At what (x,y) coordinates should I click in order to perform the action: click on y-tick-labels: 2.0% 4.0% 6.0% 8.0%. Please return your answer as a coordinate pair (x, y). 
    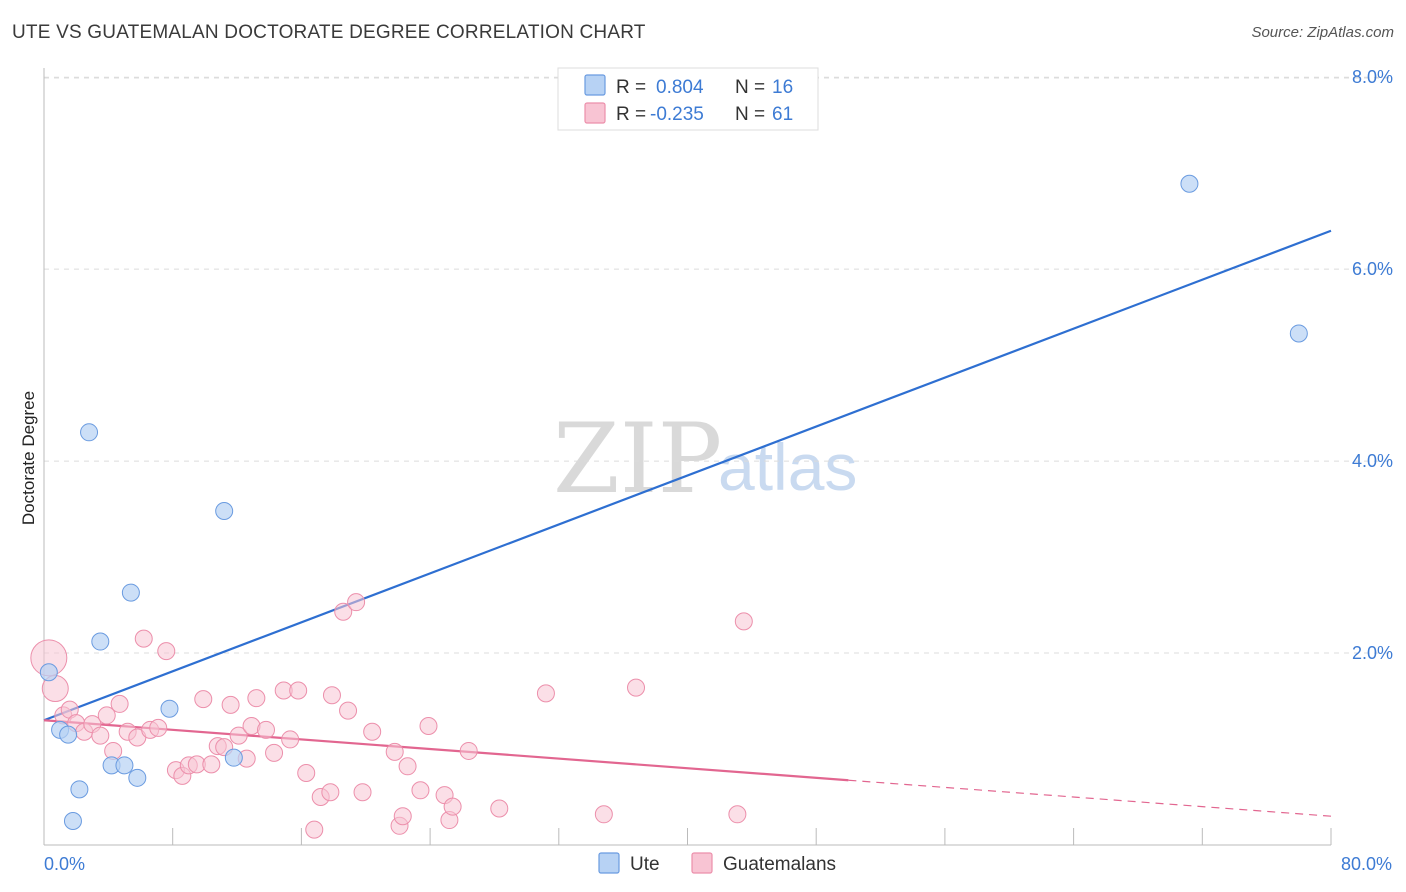
    Looking at the image, I should click on (1372, 365).